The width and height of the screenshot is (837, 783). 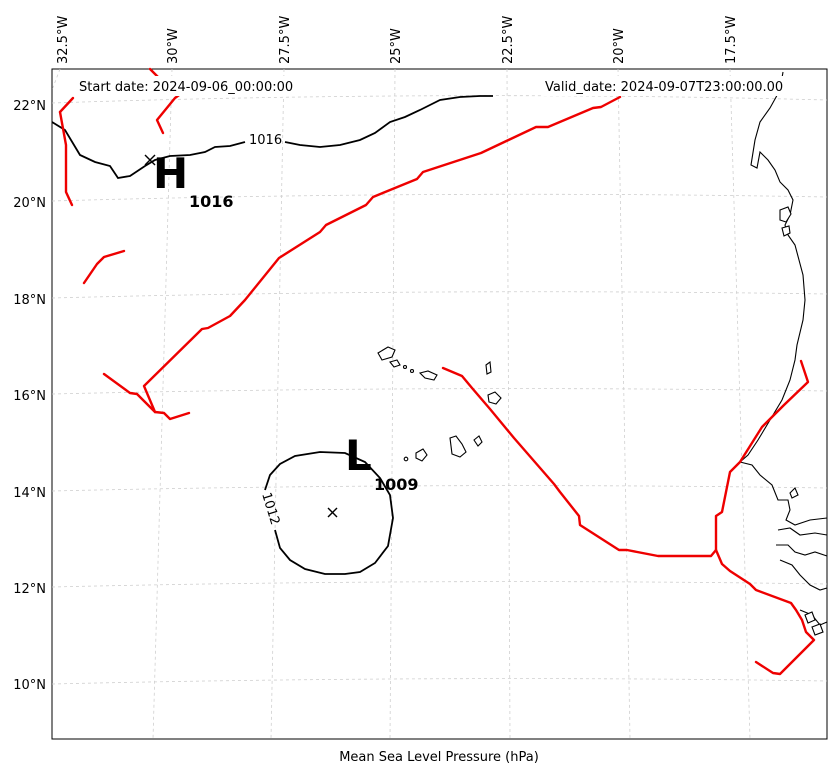 What do you see at coordinates (439, 757) in the screenshot?
I see `map-footer-label: Mean Sea Level Pressure (hPa)` at bounding box center [439, 757].